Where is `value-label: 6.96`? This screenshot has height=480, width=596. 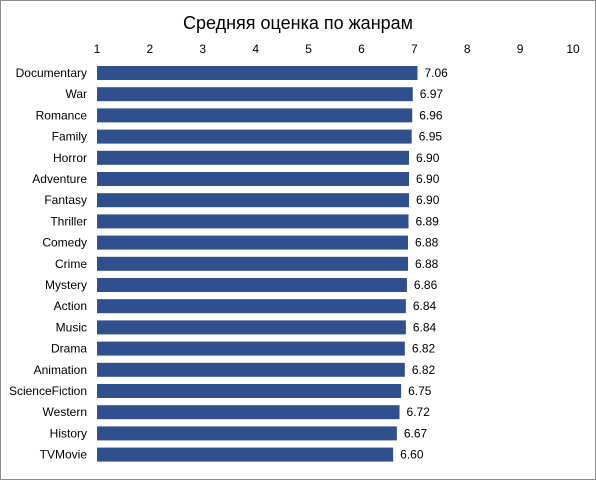 value-label: 6.96 is located at coordinates (431, 115).